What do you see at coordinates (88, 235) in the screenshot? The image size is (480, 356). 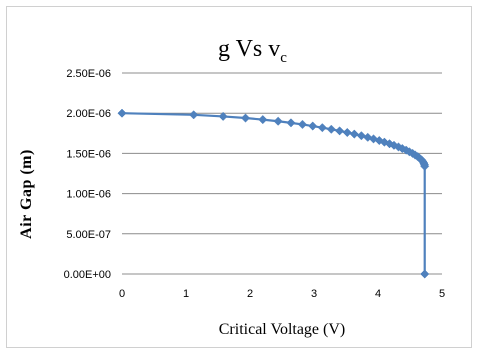 I see `y-tick-label: 5.00E-07` at bounding box center [88, 235].